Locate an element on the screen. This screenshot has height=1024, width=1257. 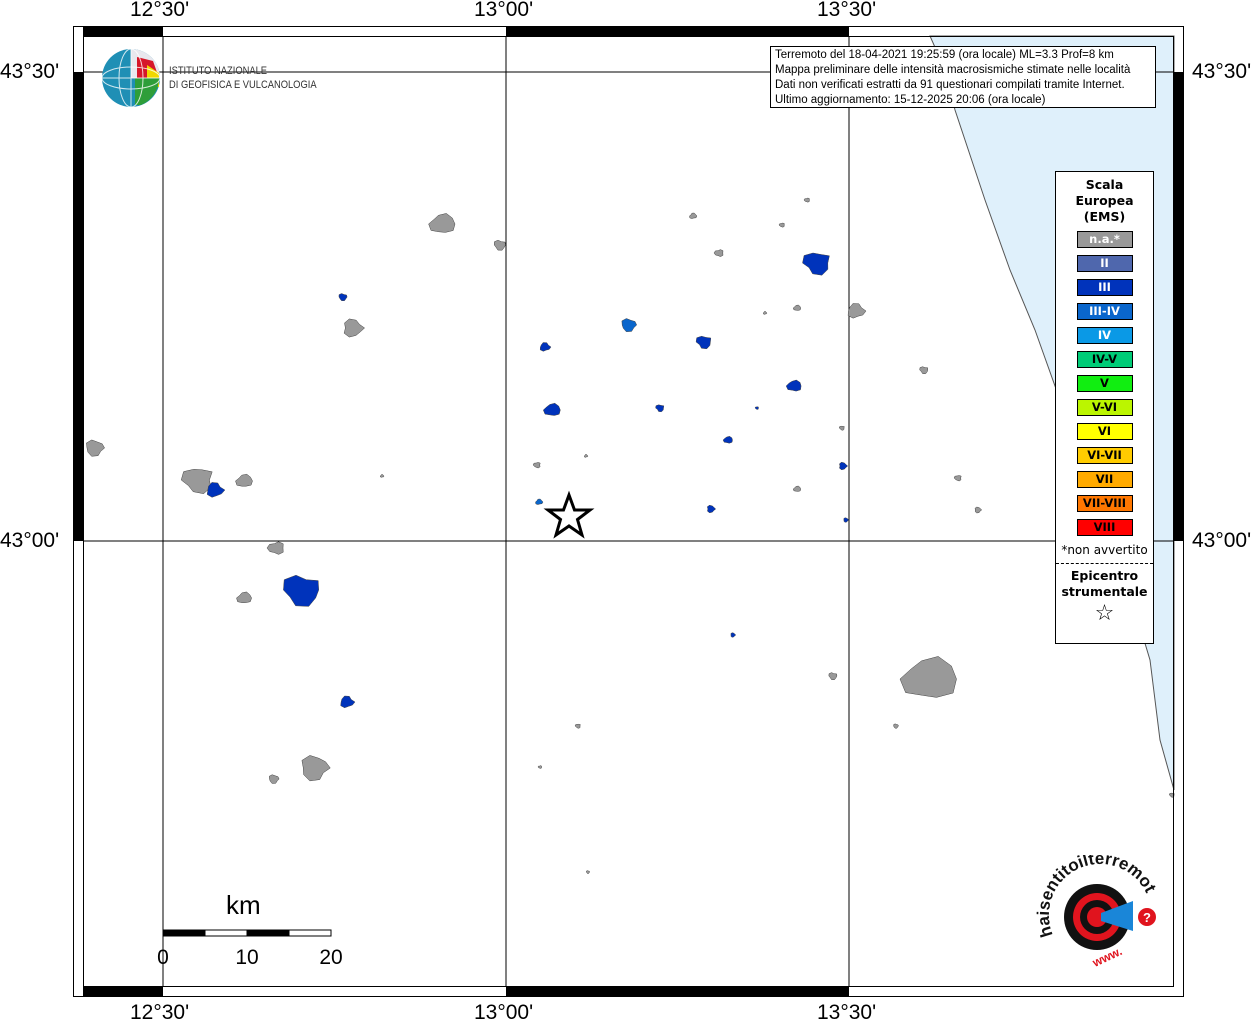
legend-swatch-vii: VII is located at coordinates (1104, 479).